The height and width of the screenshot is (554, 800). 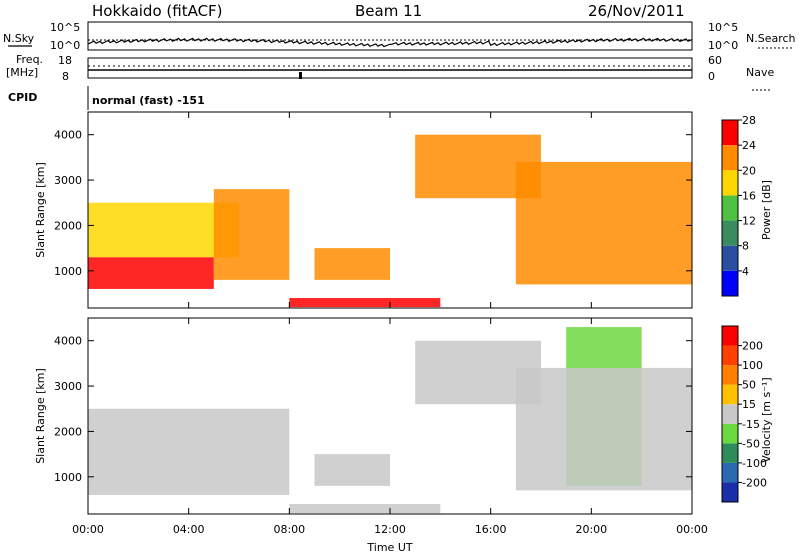 I want to click on cpid-label: CPID, so click(x=22, y=97).